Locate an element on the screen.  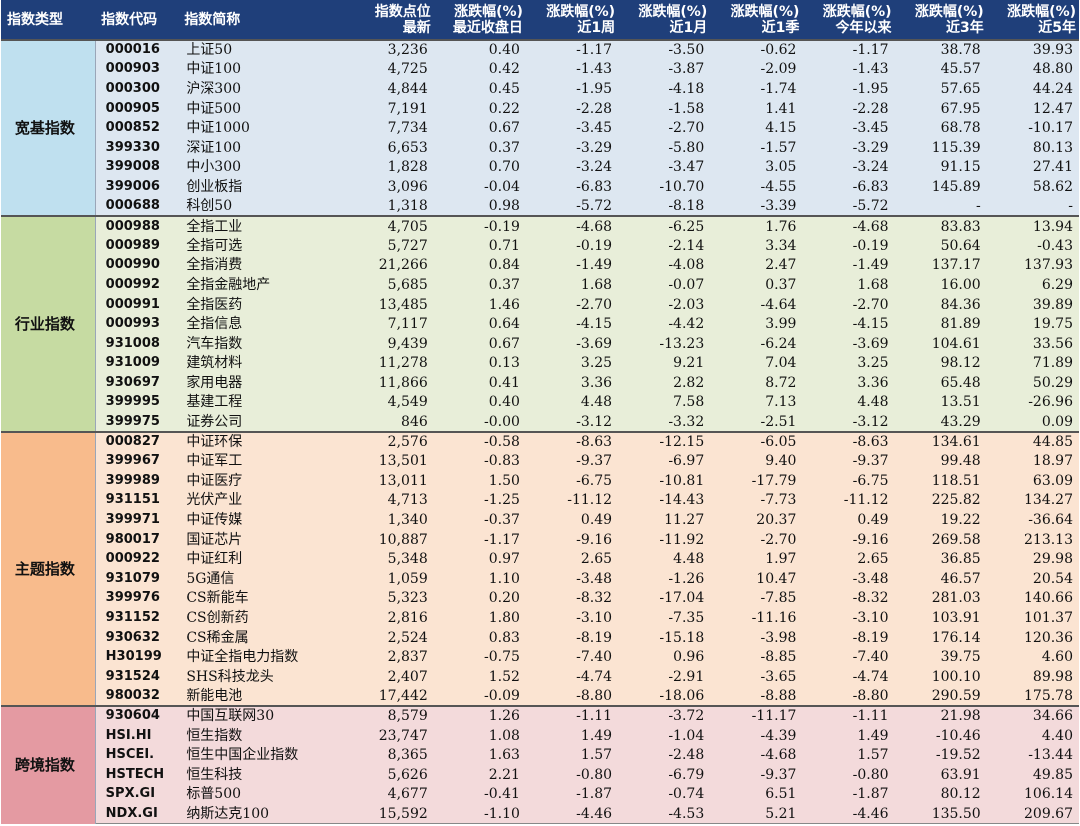
change-1q: -1.74 is located at coordinates (778, 88).